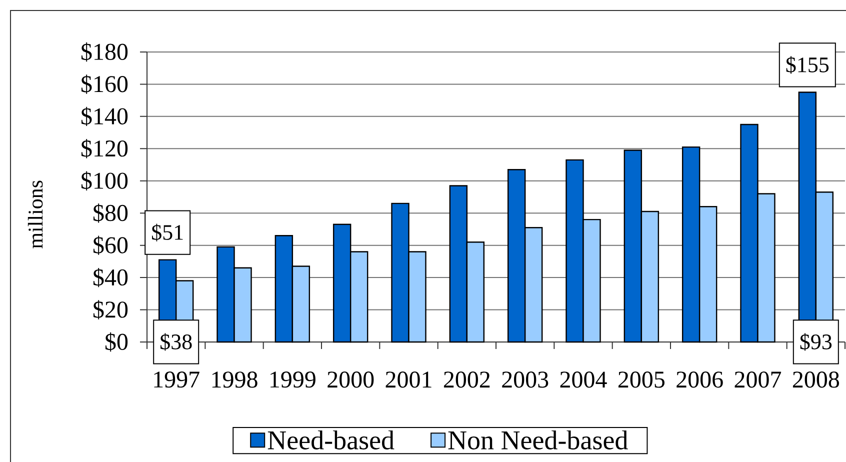 The image size is (846, 462). I want to click on x-tick-label: 2003, so click(525, 380).